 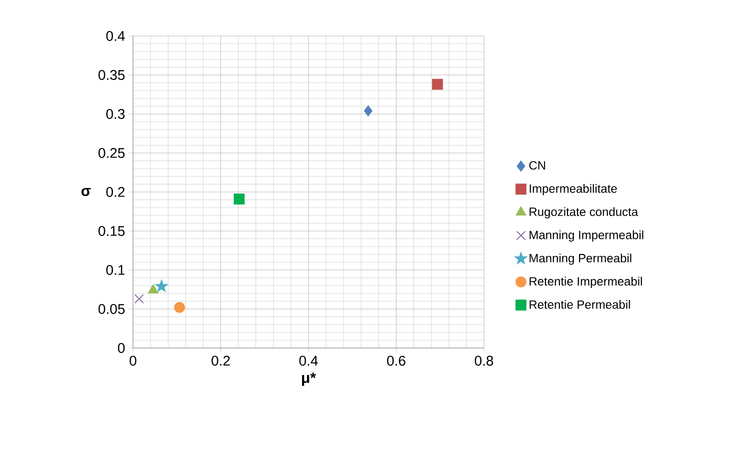 What do you see at coordinates (133, 361) in the screenshot?
I see `x-tick-label: 0` at bounding box center [133, 361].